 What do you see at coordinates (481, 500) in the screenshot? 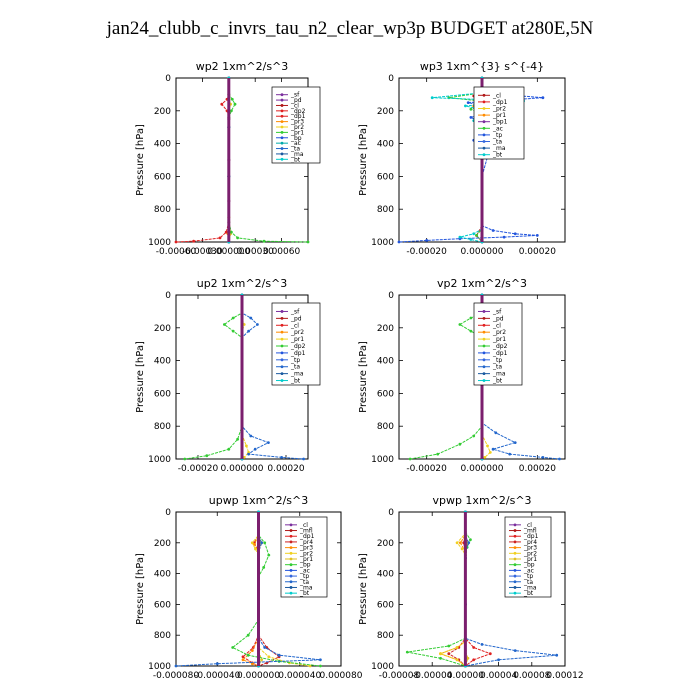
I see `panel-title: vpwp 1xm^2/s^3` at bounding box center [481, 500].